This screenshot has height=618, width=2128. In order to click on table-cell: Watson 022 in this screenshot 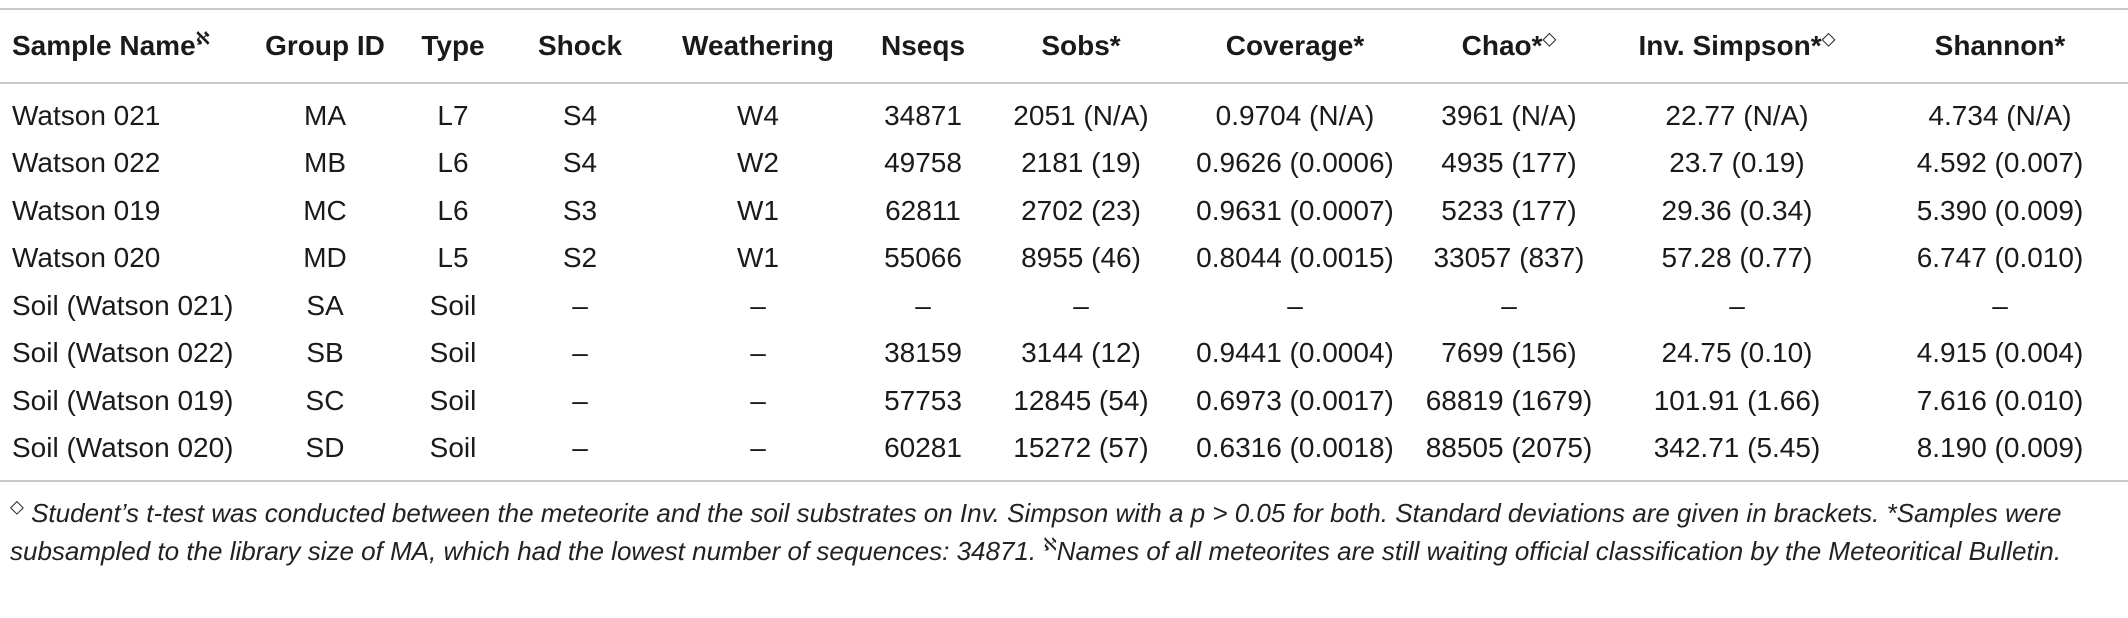, I will do `click(86, 163)`.